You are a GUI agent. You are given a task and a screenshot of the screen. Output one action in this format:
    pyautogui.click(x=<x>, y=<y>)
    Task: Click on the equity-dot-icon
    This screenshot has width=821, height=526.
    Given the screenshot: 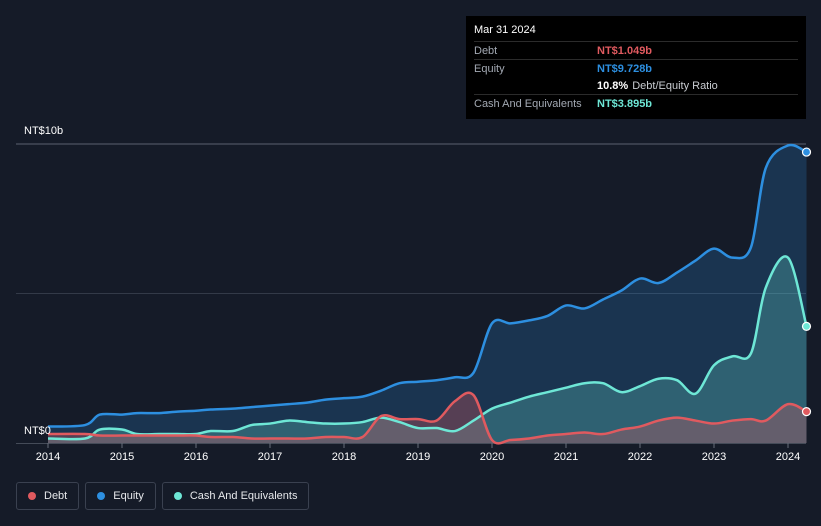 What is the action you would take?
    pyautogui.click(x=101, y=496)
    